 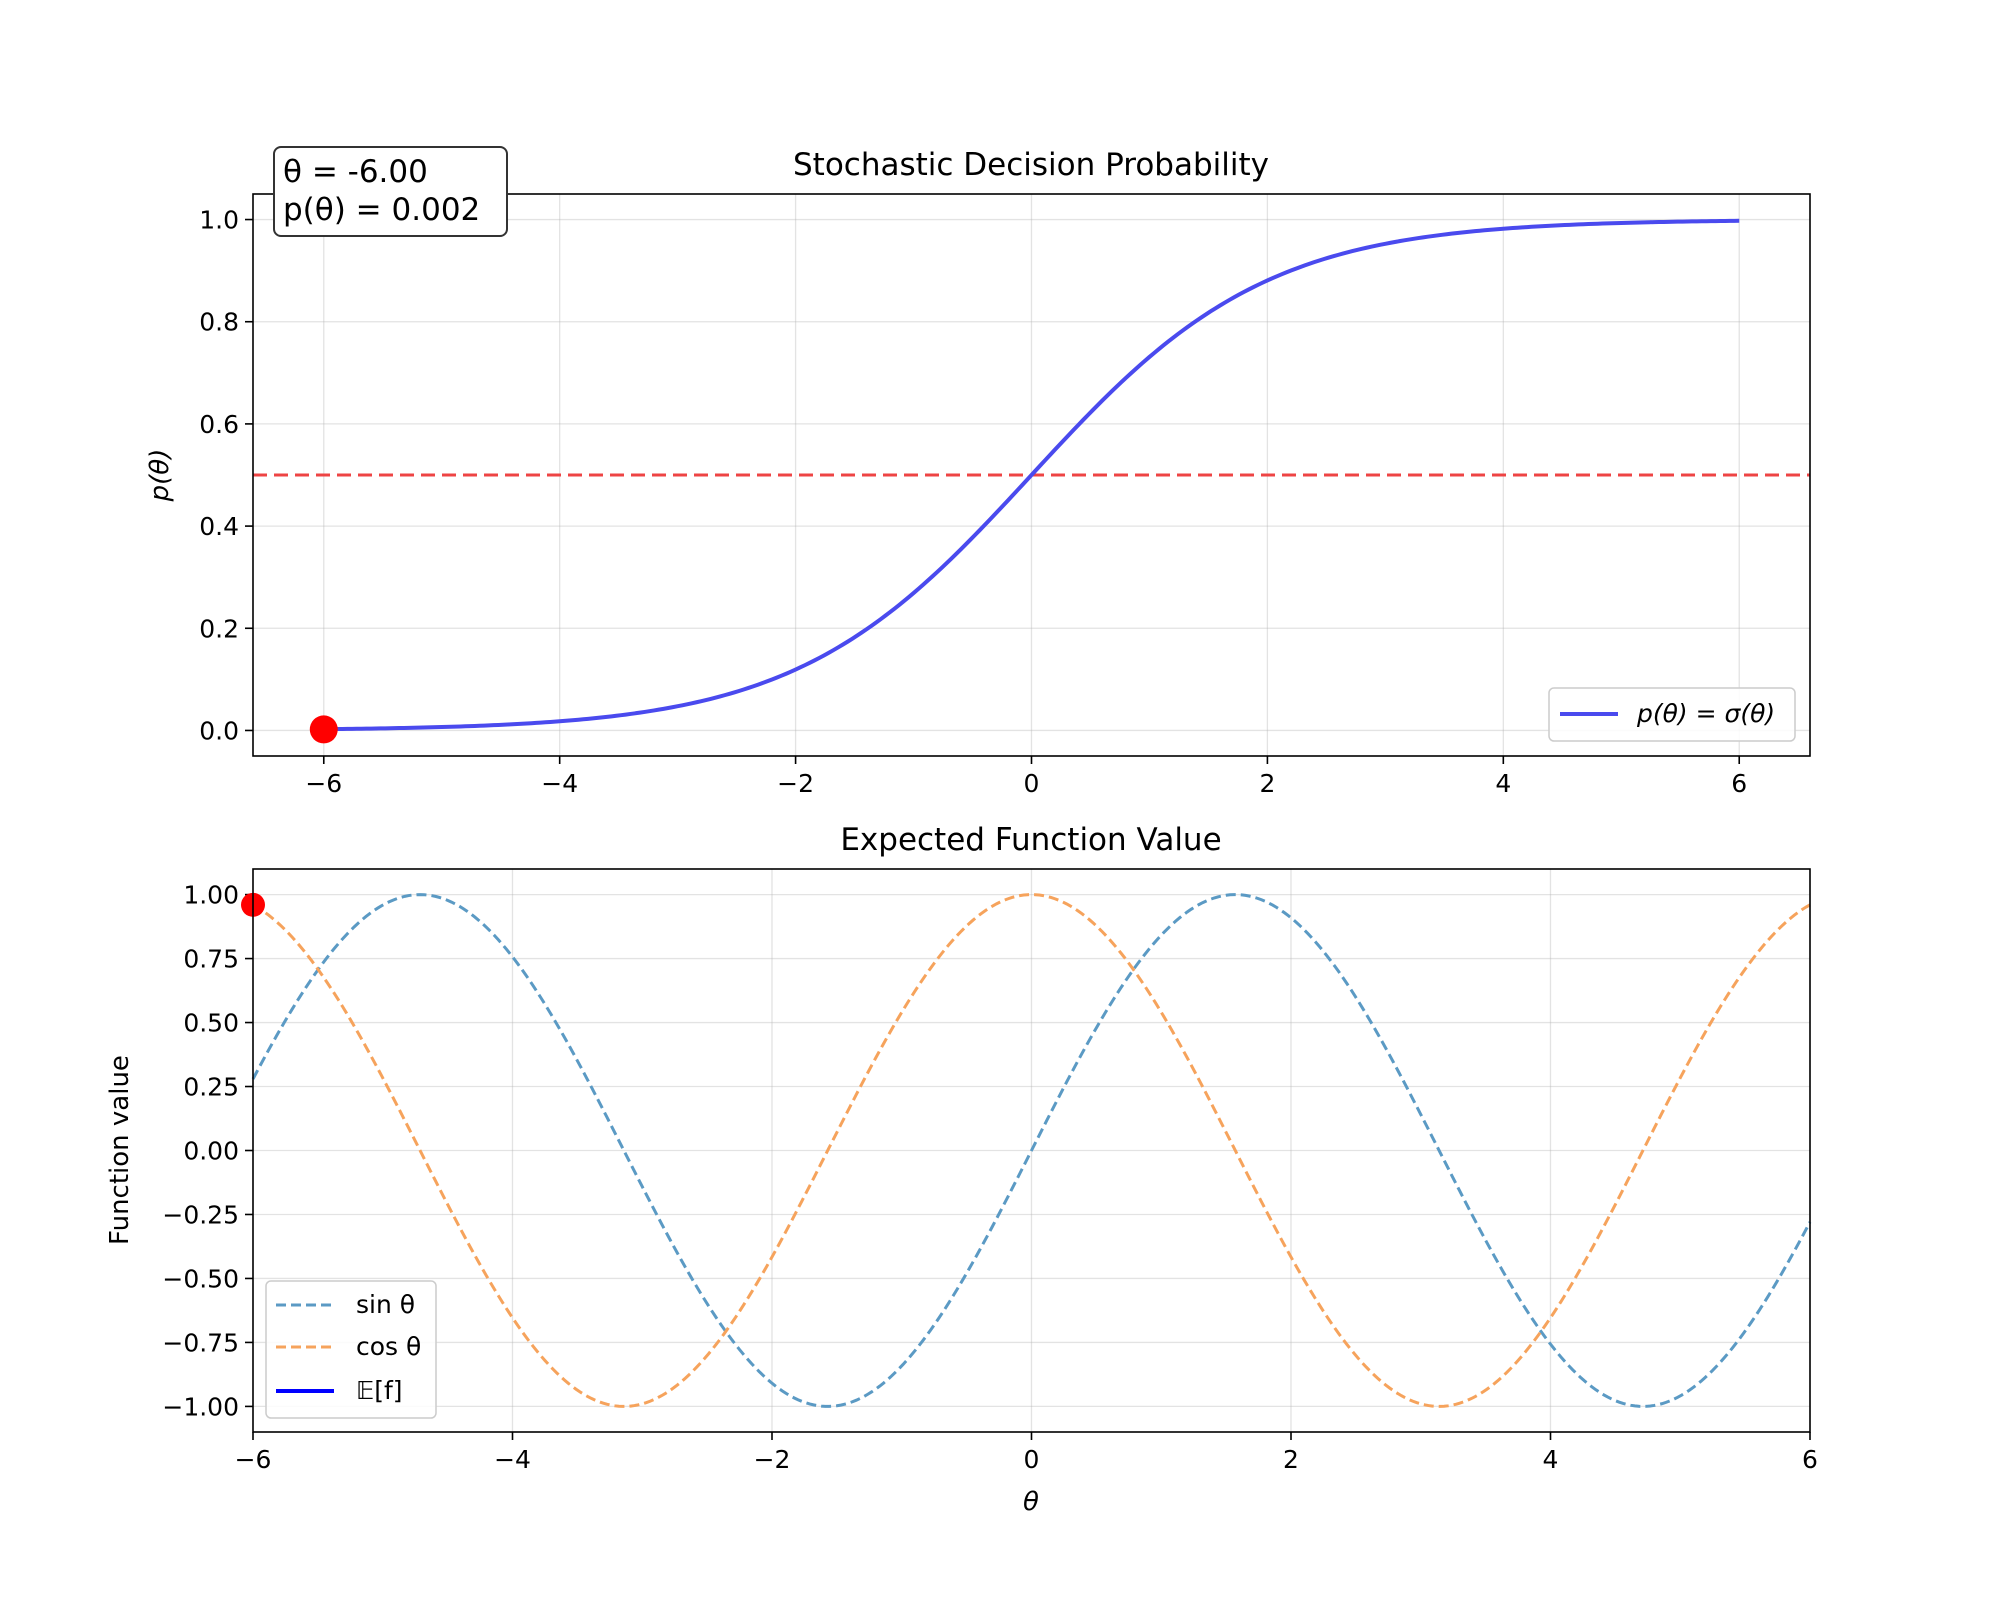 I want to click on y-axis-label-text: p(θ), so click(x=160, y=476).